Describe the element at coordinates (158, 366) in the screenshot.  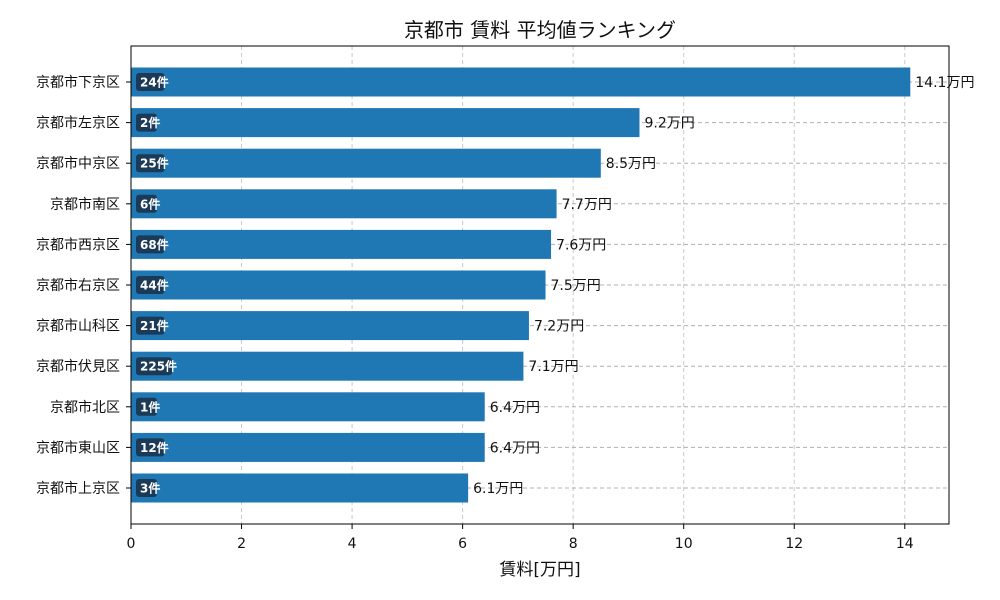
I see `count-label: 225件` at that location.